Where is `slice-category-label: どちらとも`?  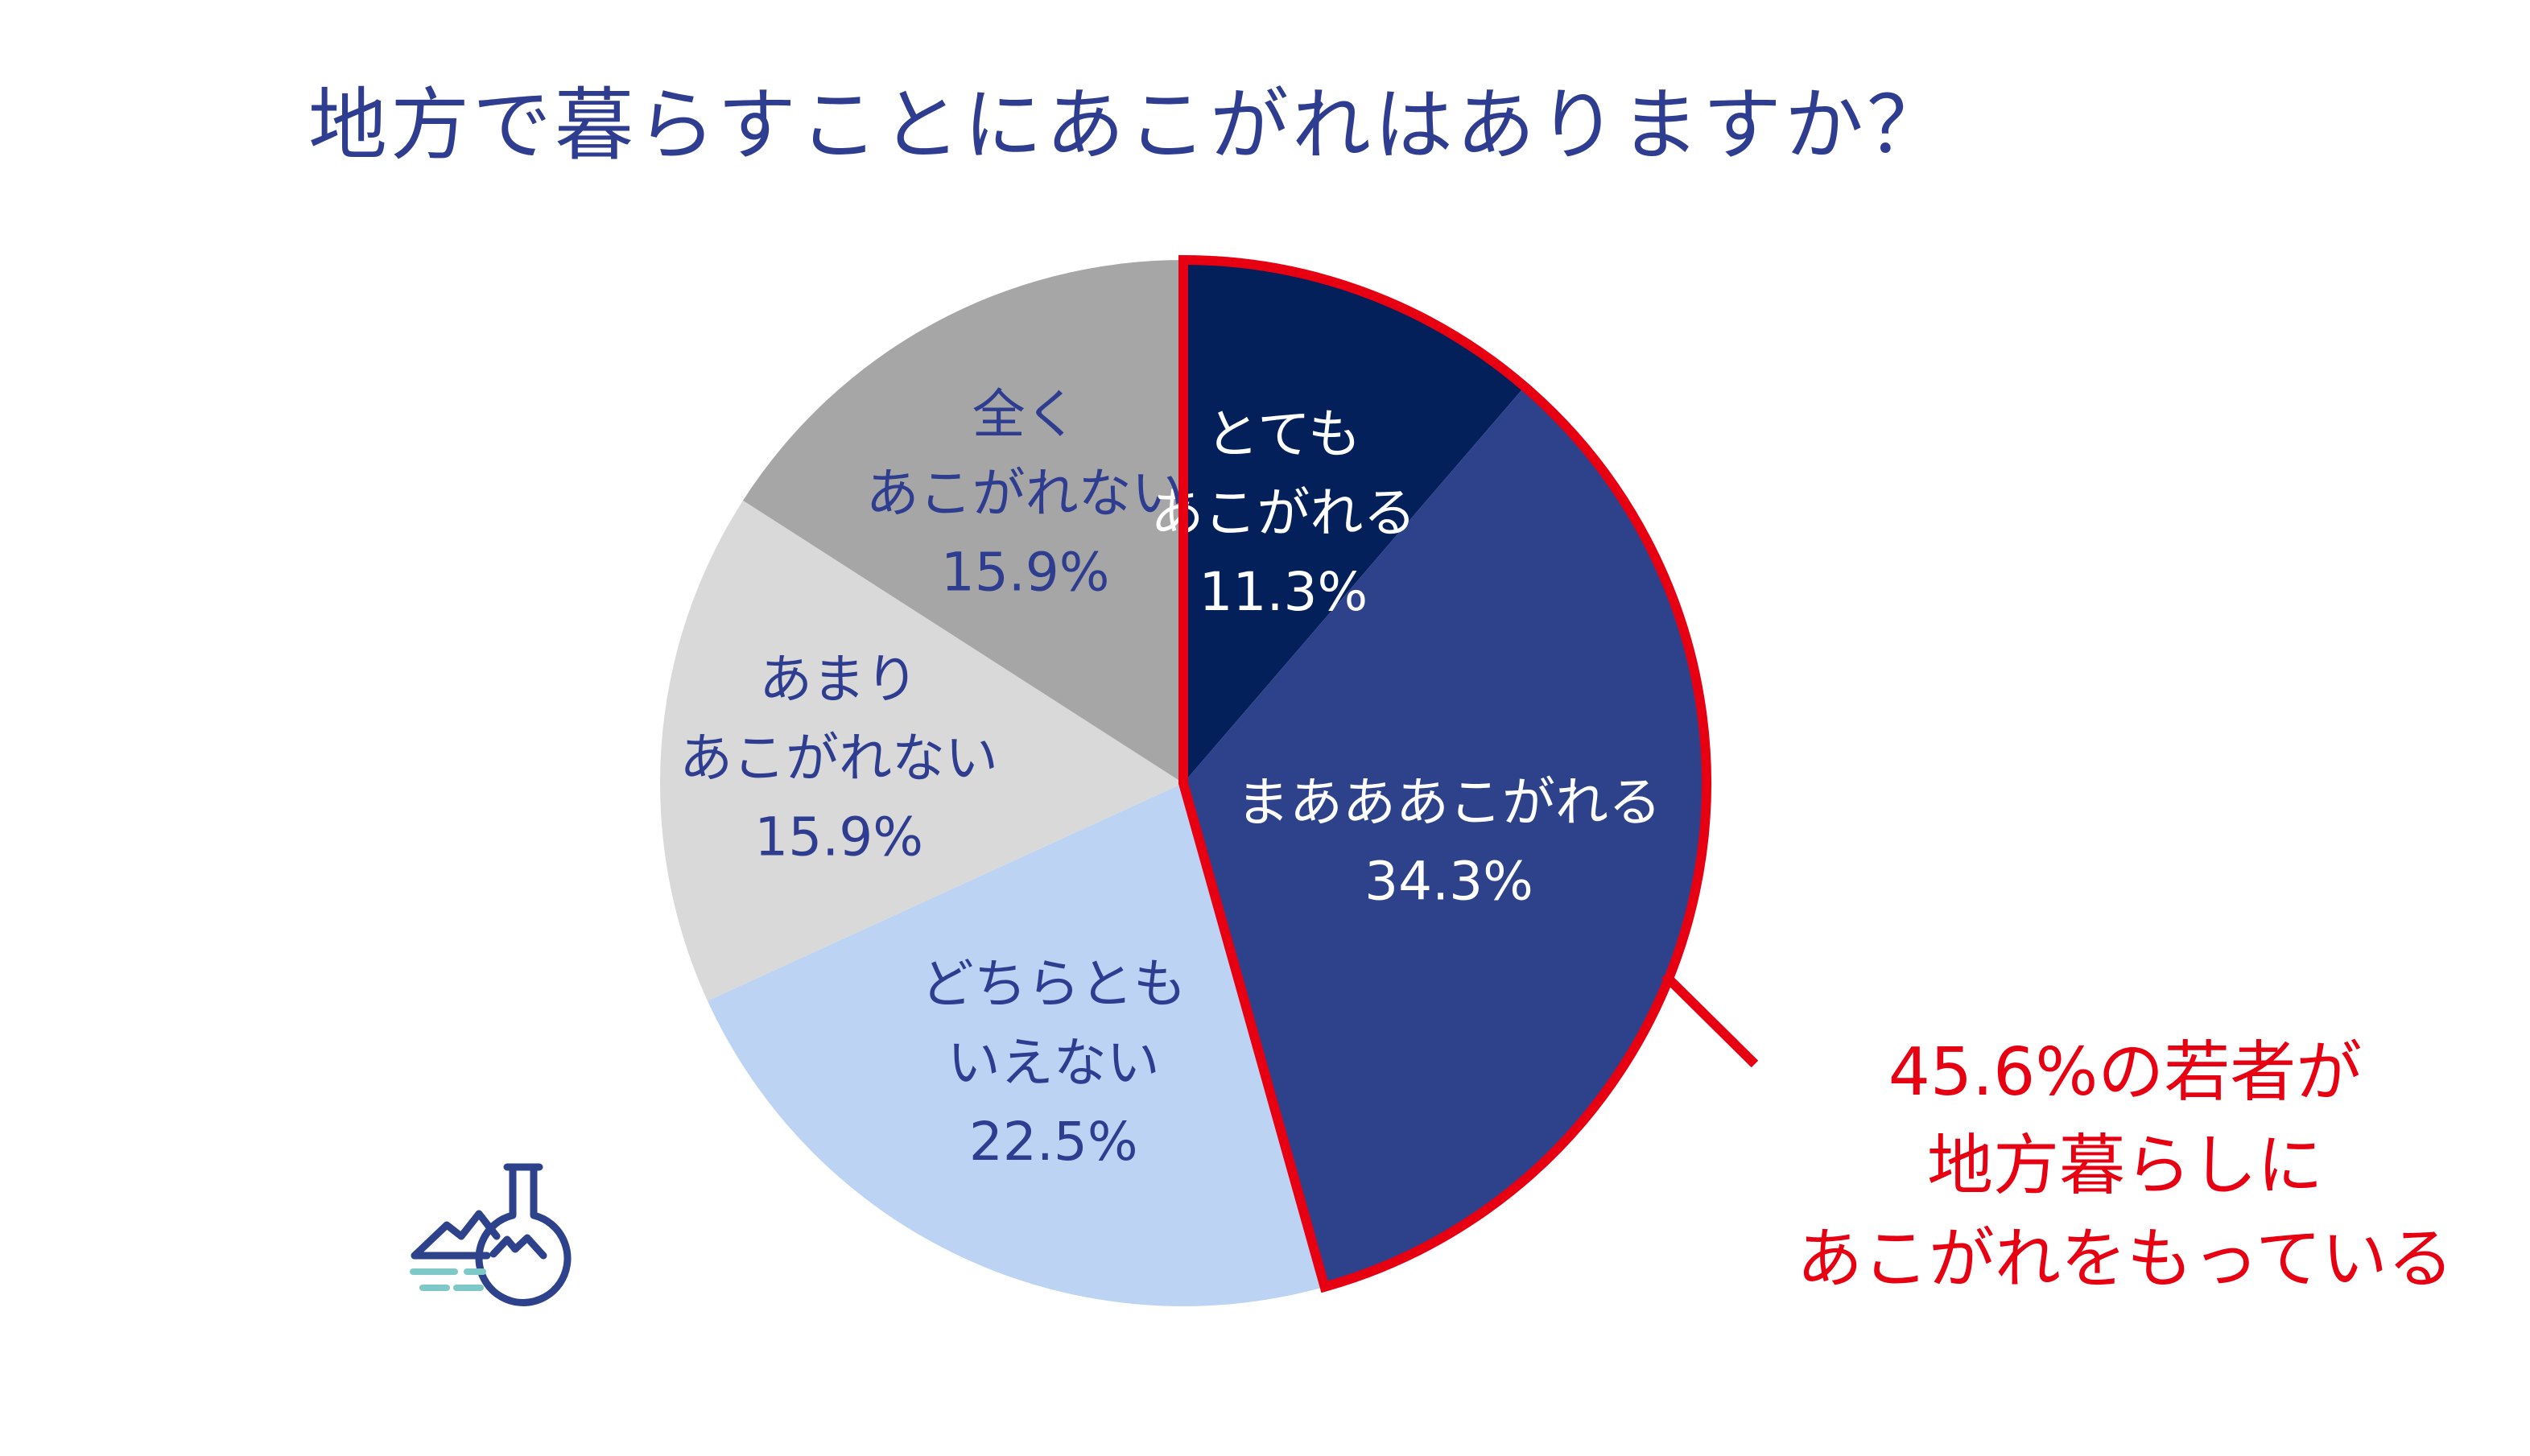 slice-category-label: どちらとも is located at coordinates (1054, 984).